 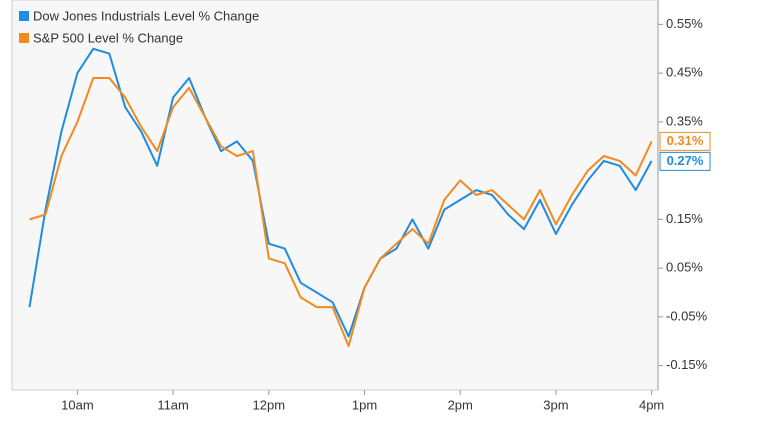 I want to click on y-tick-label: 0.15%, so click(x=684, y=218).